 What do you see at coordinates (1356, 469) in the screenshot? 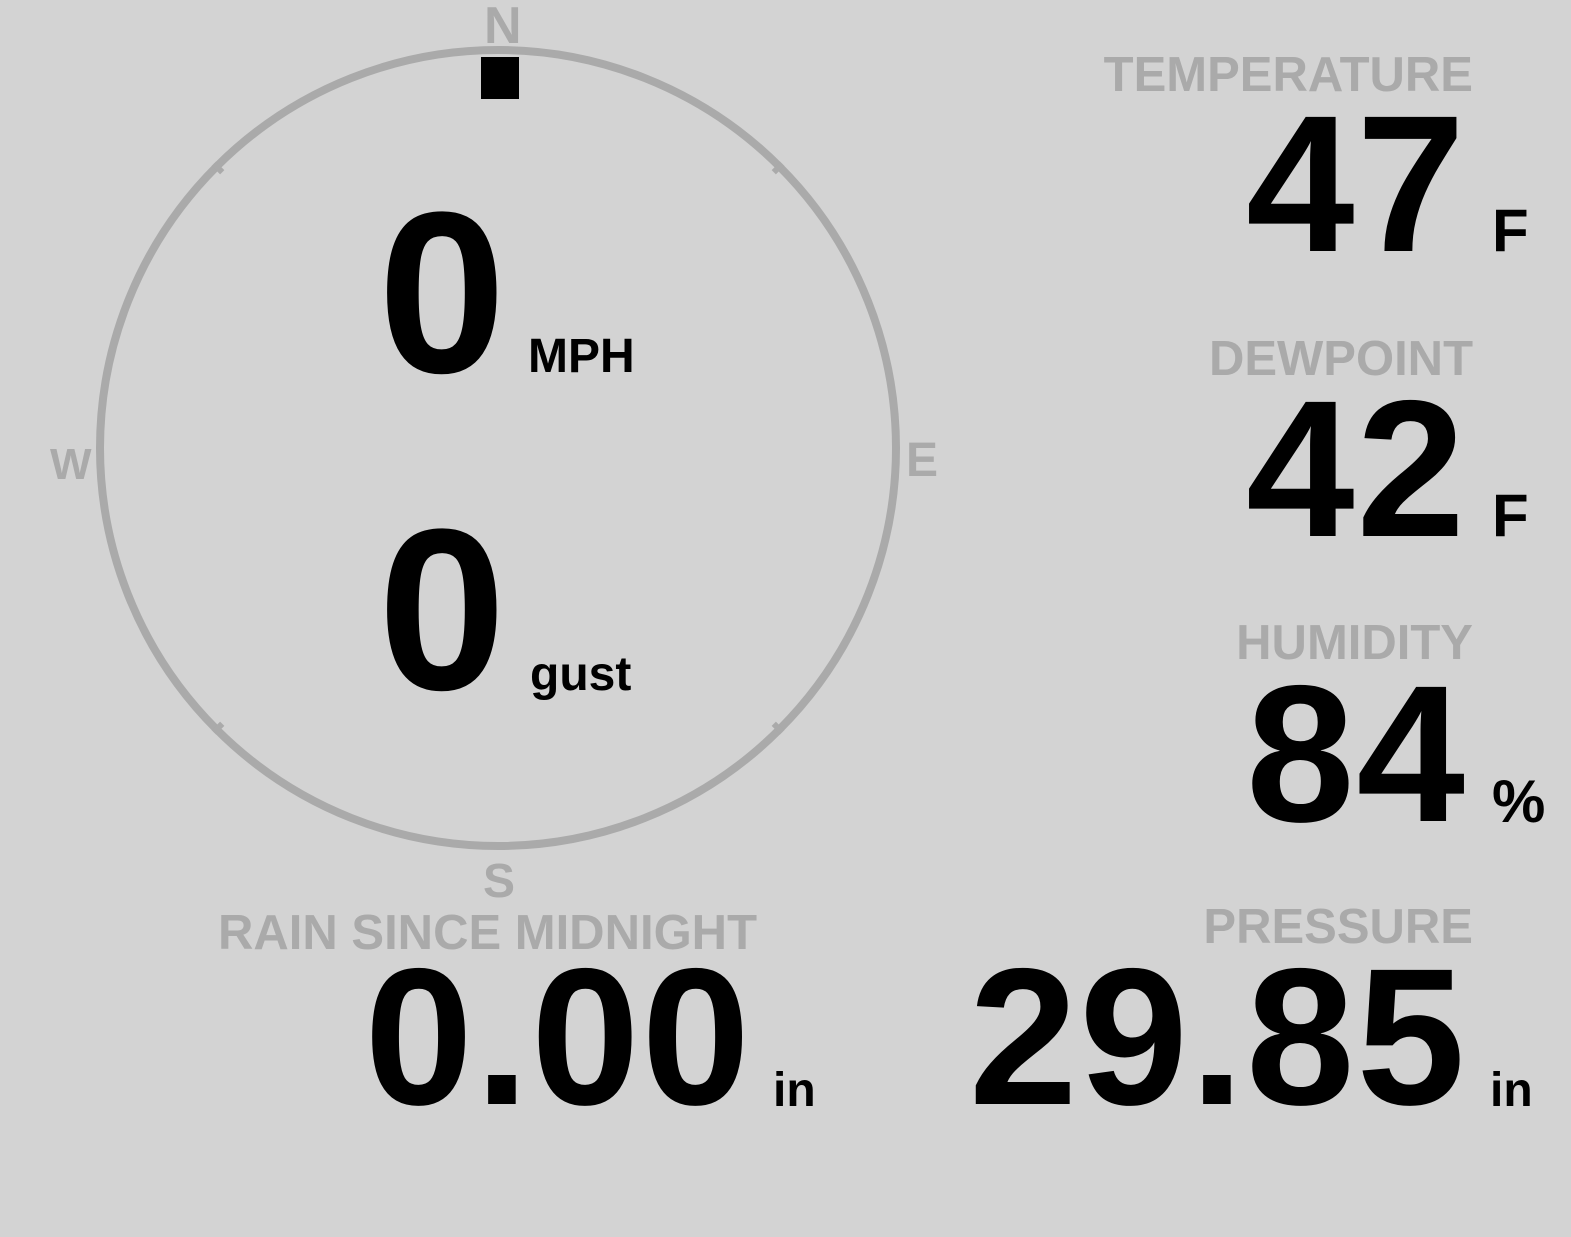
I see `dewpoint-value: 42` at bounding box center [1356, 469].